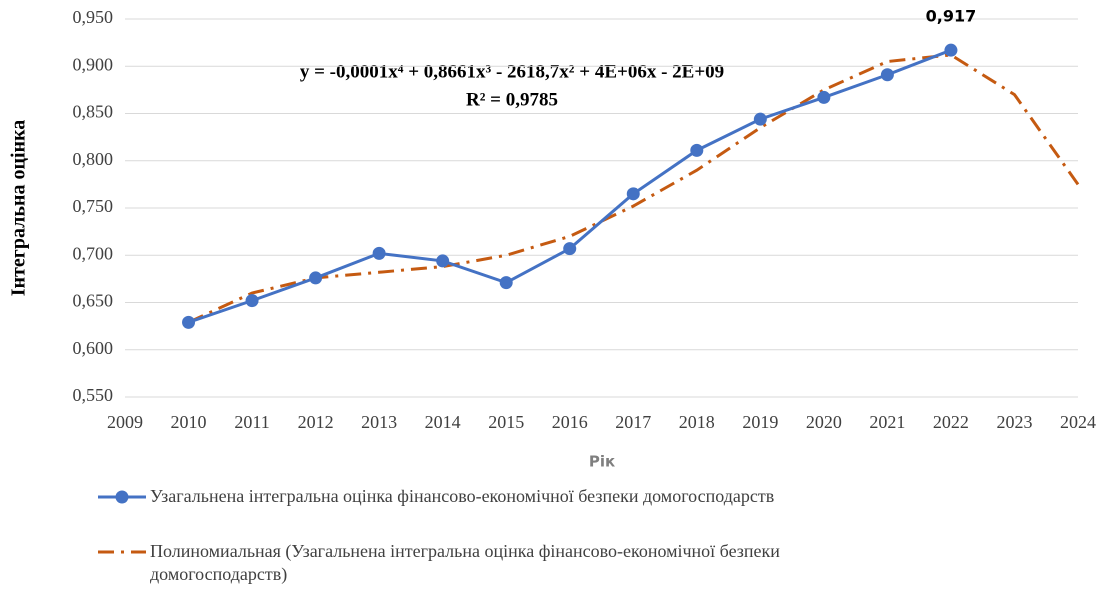 The height and width of the screenshot is (590, 1117). I want to click on x-tick-label: 2020, so click(824, 422).